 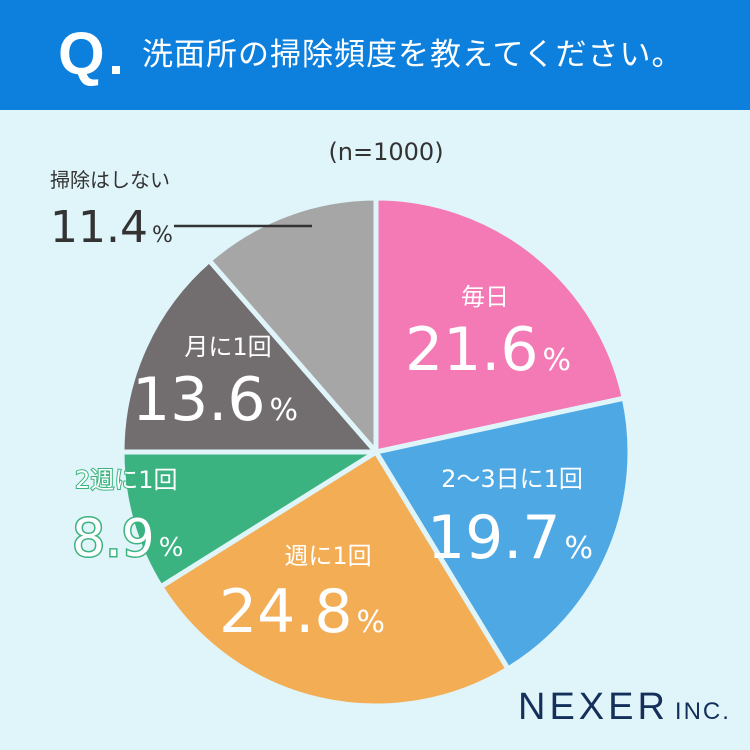 I want to click on slice-value-label: 8.9%, so click(x=127, y=539).